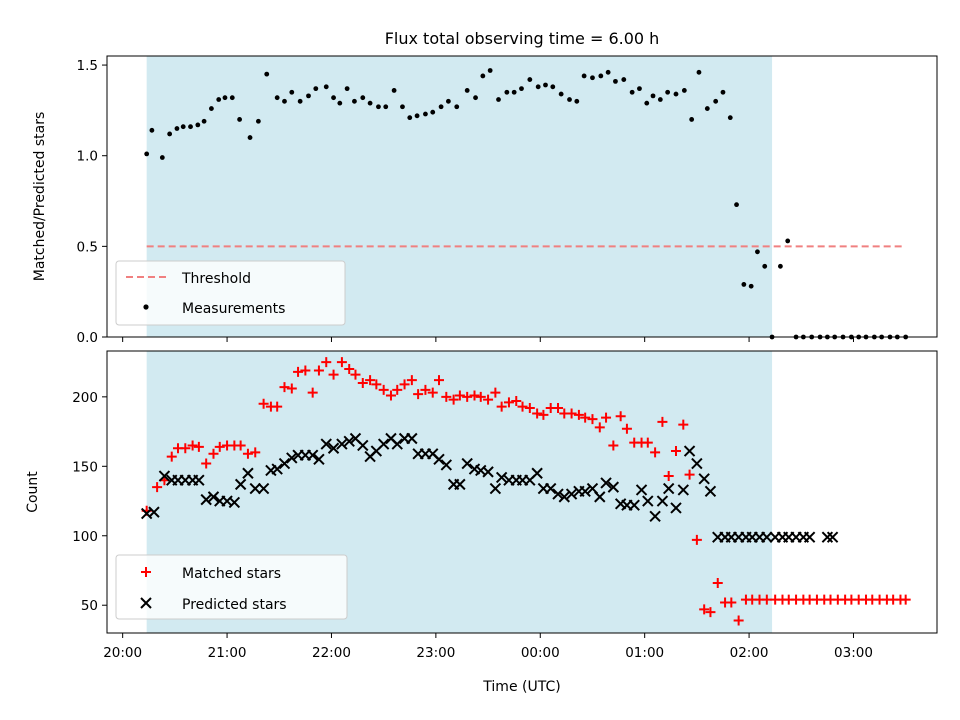 This screenshot has height=720, width=960. What do you see at coordinates (234, 605) in the screenshot?
I see `legend-predicted-label: Predicted stars` at bounding box center [234, 605].